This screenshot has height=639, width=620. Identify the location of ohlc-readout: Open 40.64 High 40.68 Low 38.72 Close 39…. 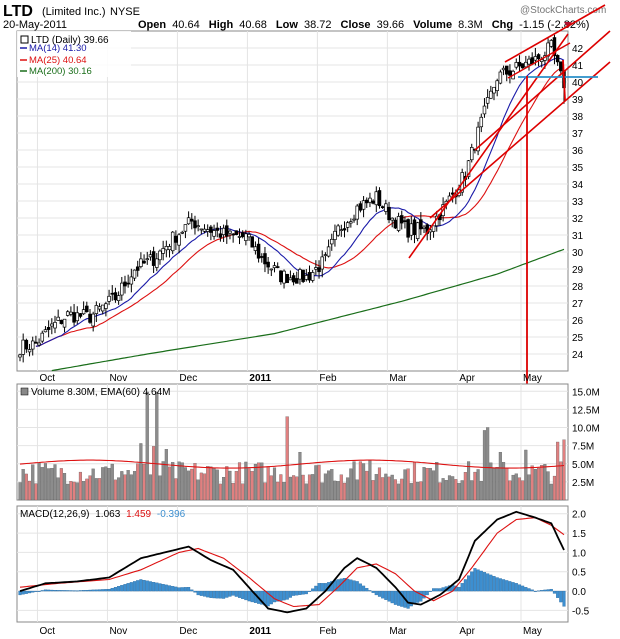
(363, 25).